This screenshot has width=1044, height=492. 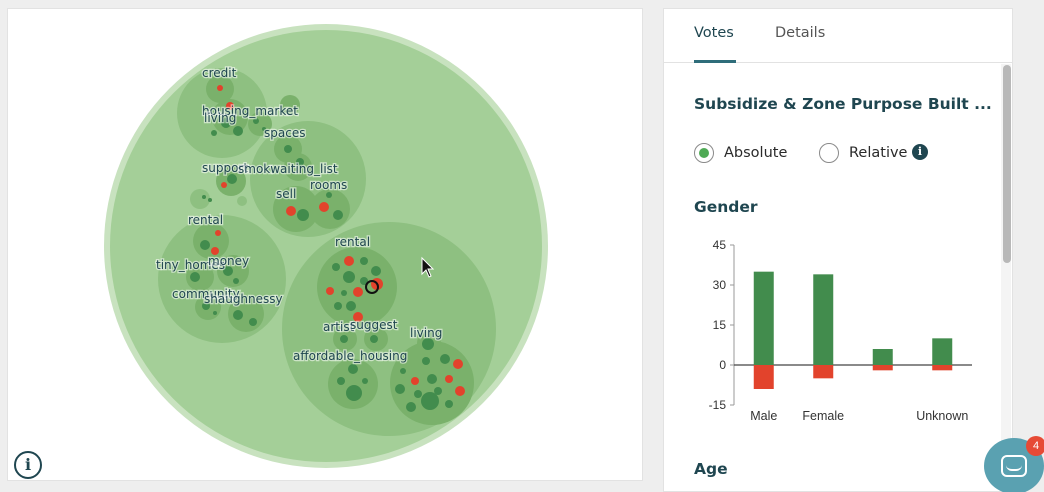 I want to click on bubble-label: suggest, so click(x=374, y=325).